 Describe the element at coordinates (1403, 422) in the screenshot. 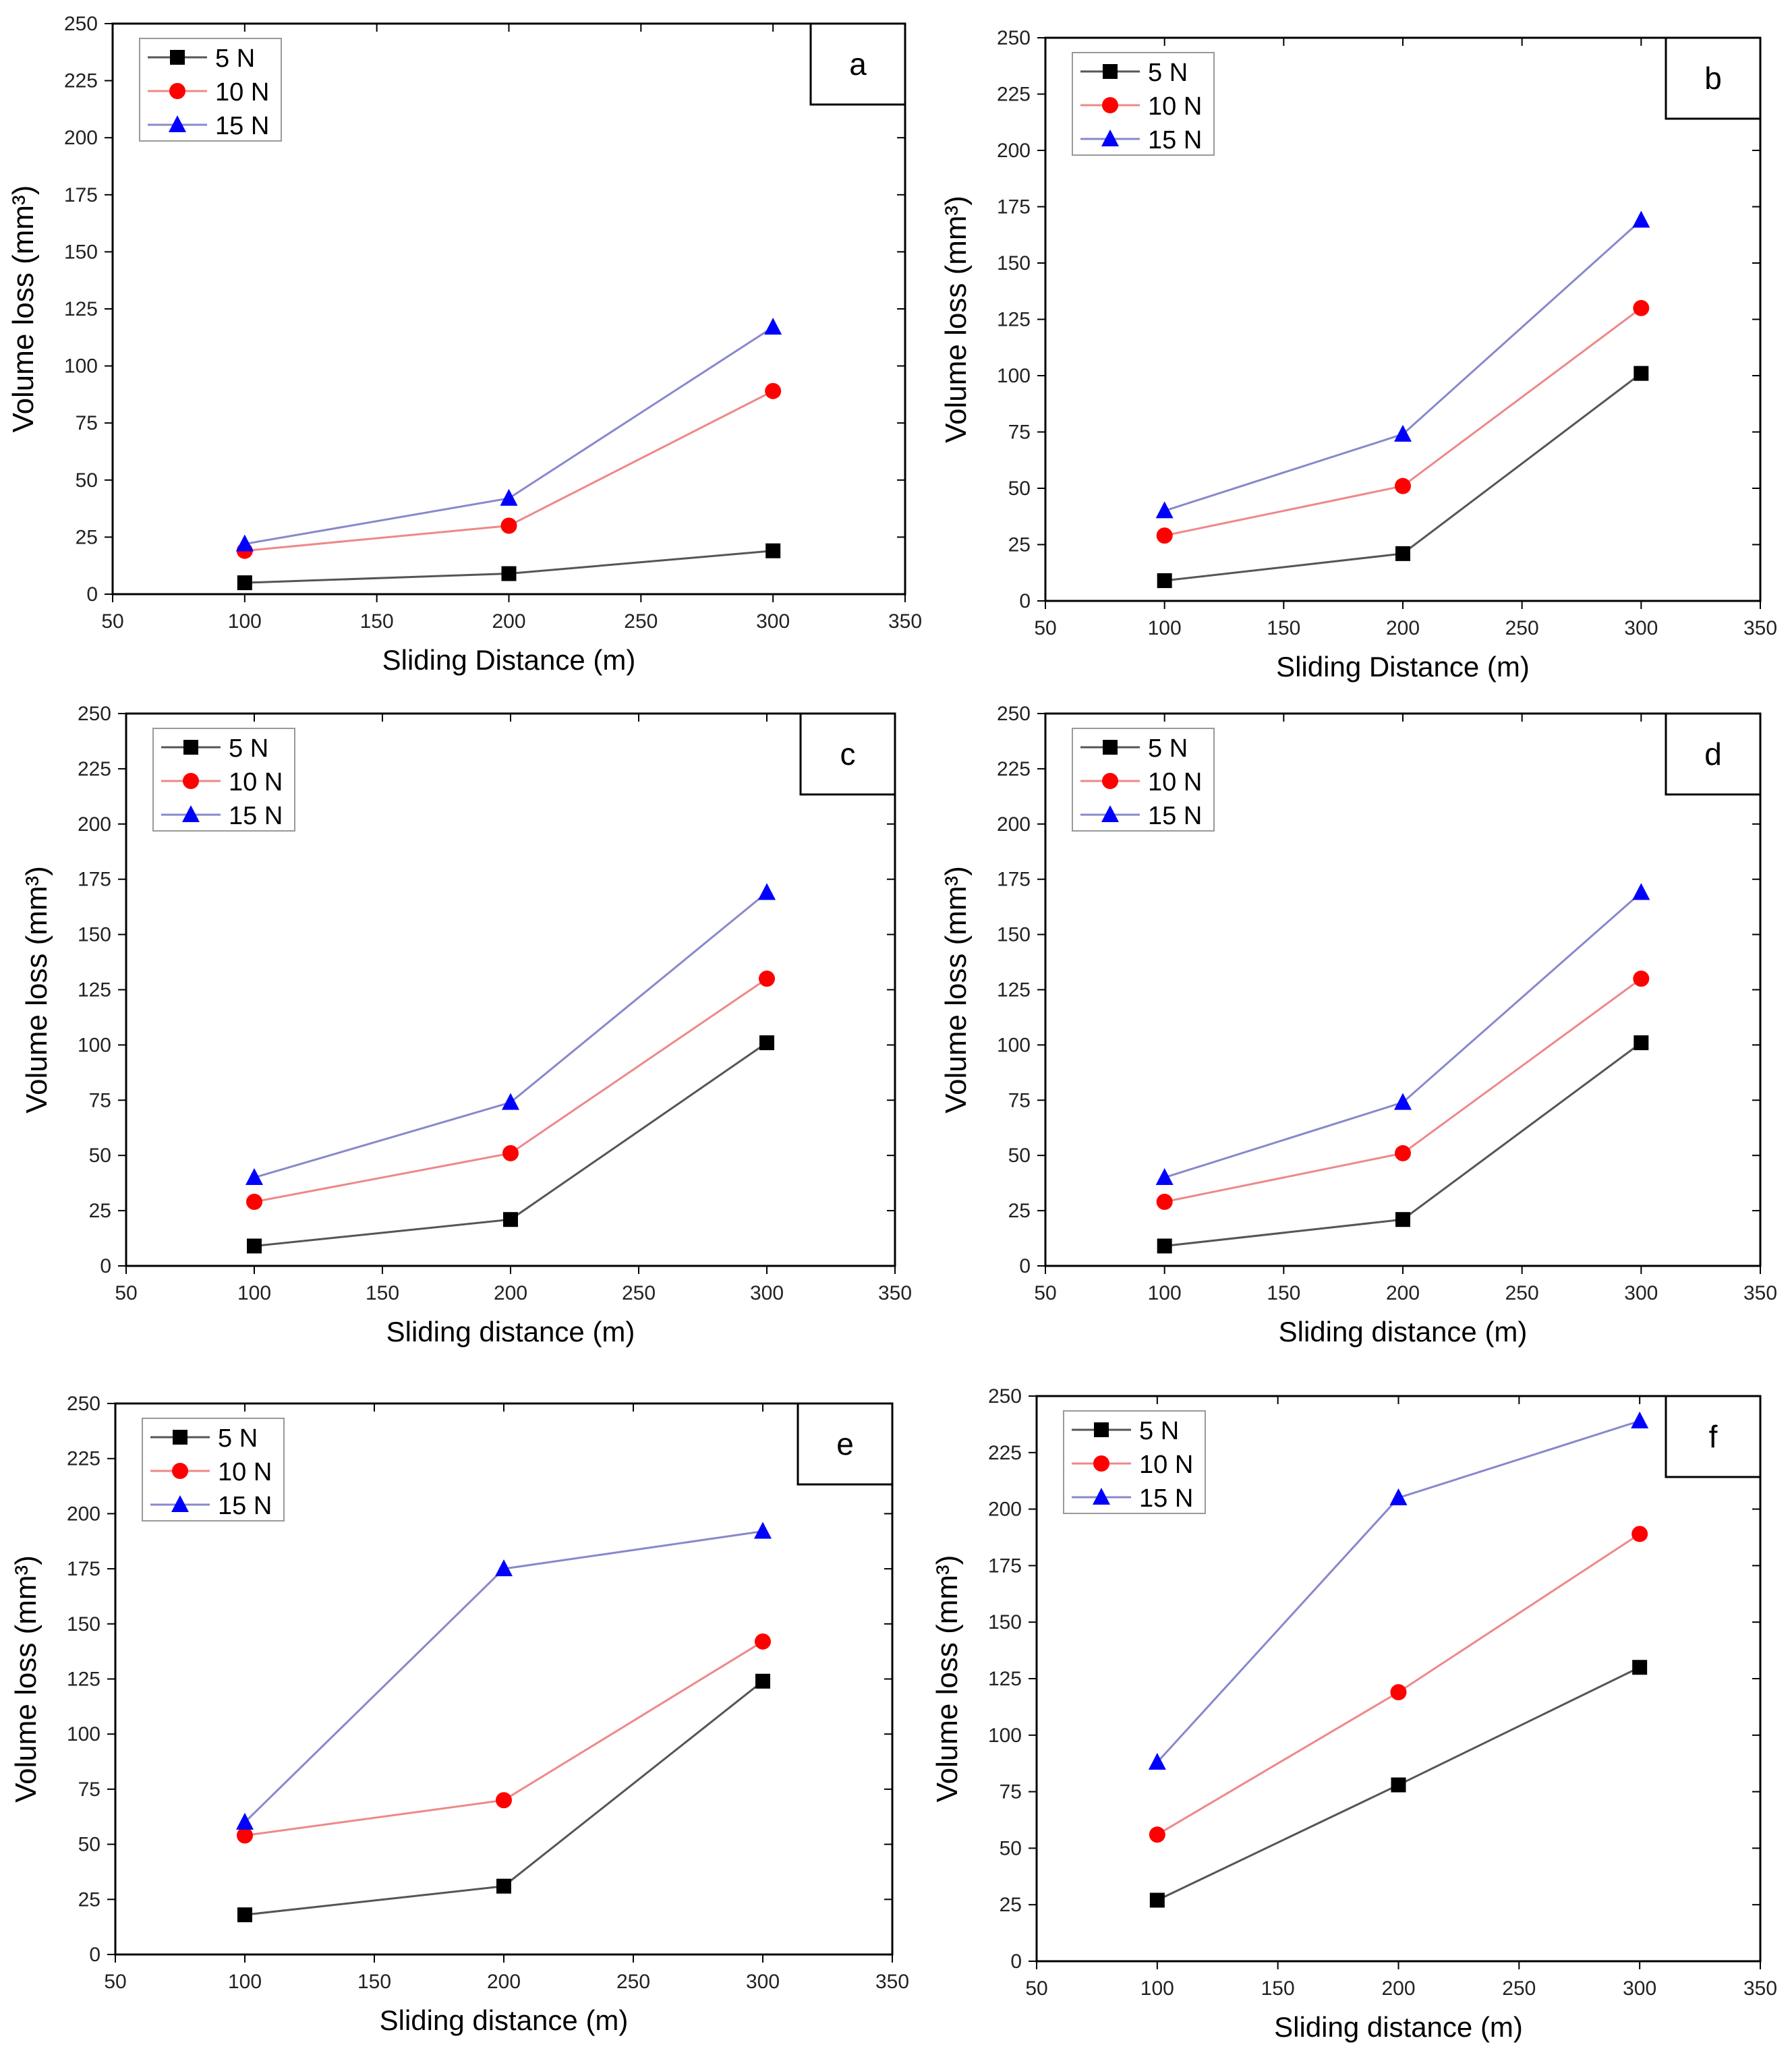

I see `series-line-10N` at that location.